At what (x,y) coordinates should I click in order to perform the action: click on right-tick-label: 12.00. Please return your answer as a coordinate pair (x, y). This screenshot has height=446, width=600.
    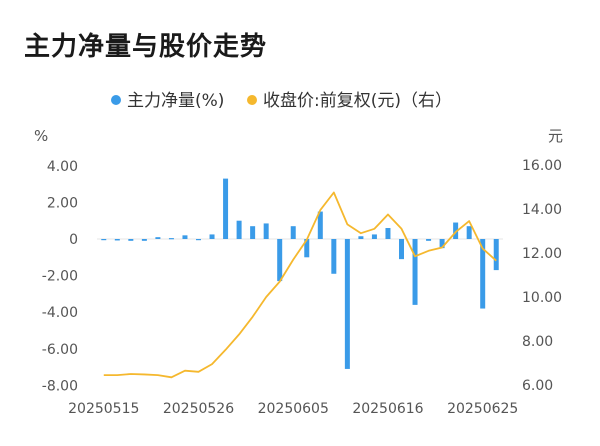
    Looking at the image, I should click on (542, 254).